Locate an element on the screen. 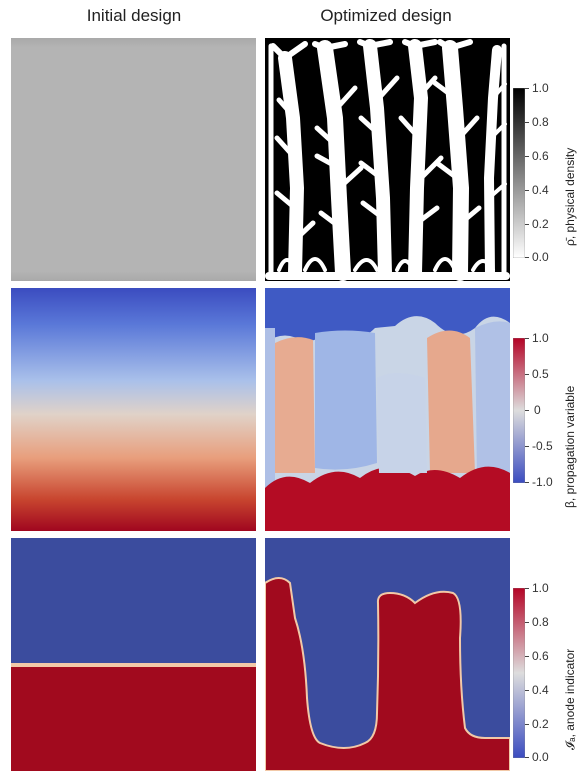 This screenshot has width=580, height=777. propagation-optimized-panel is located at coordinates (387, 409).